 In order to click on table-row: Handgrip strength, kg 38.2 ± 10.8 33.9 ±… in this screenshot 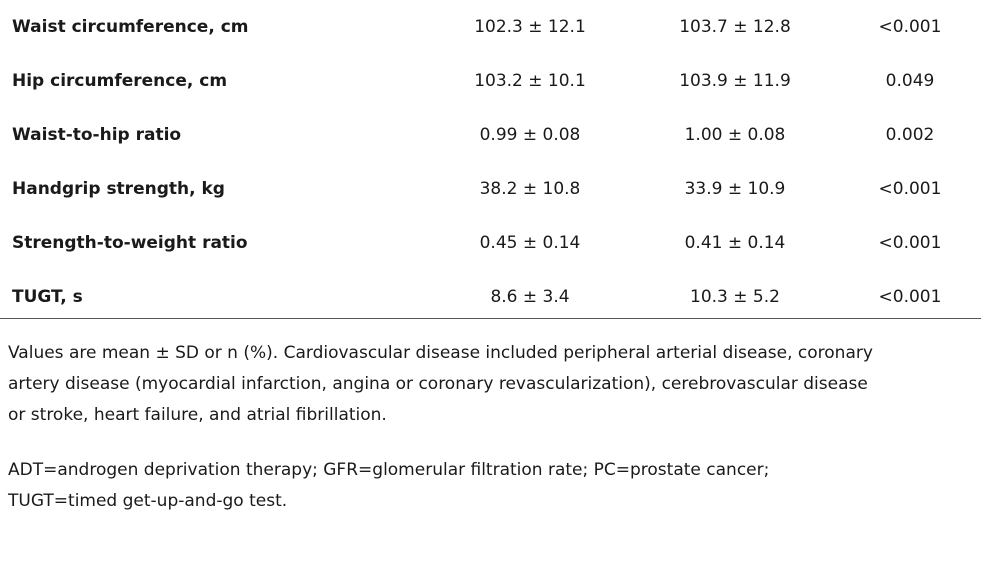, I will do `click(490, 189)`.